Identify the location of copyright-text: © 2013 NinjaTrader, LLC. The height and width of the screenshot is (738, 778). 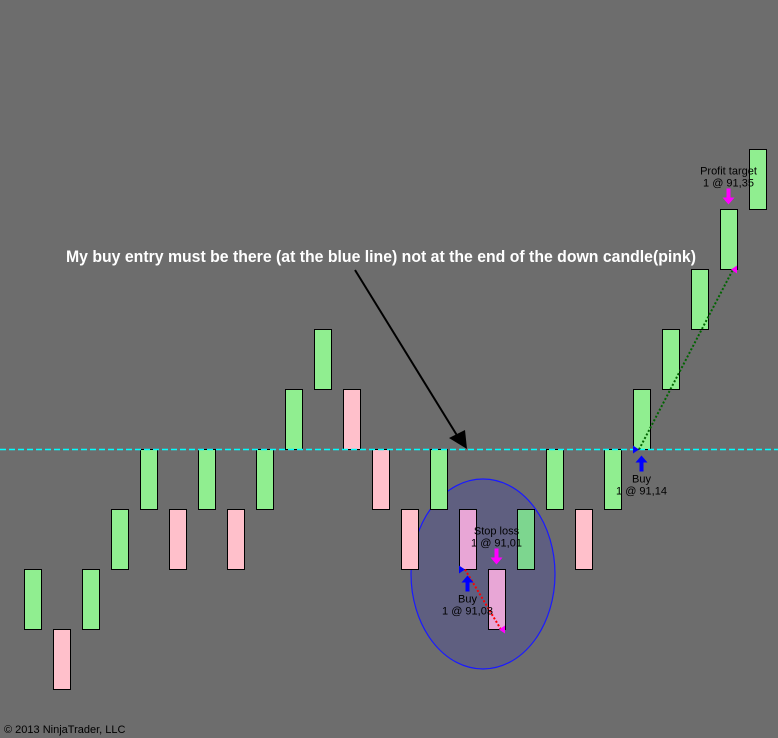
(65, 730).